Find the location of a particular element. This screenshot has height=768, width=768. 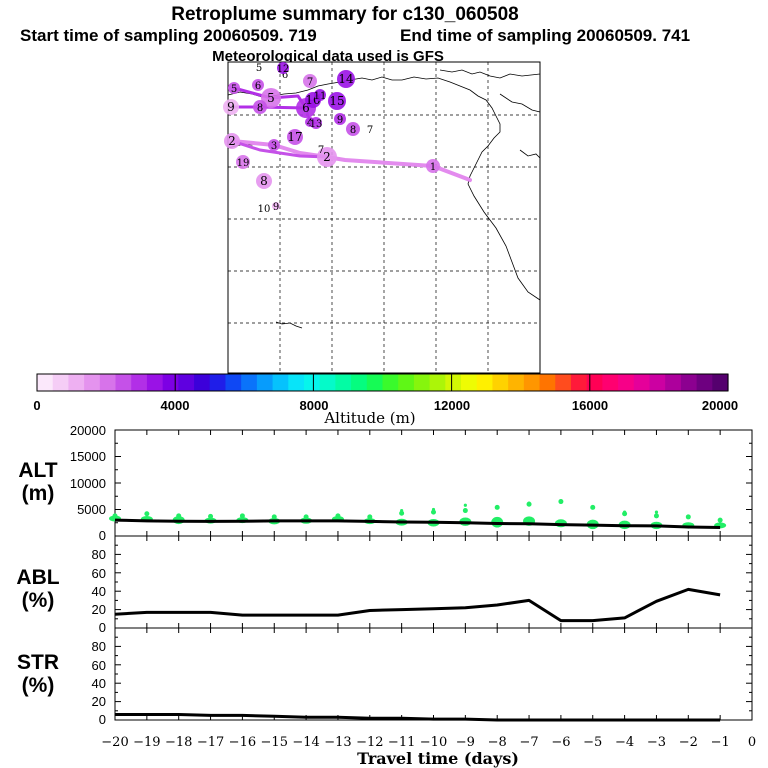

plume-day-label: 13 is located at coordinates (316, 124).